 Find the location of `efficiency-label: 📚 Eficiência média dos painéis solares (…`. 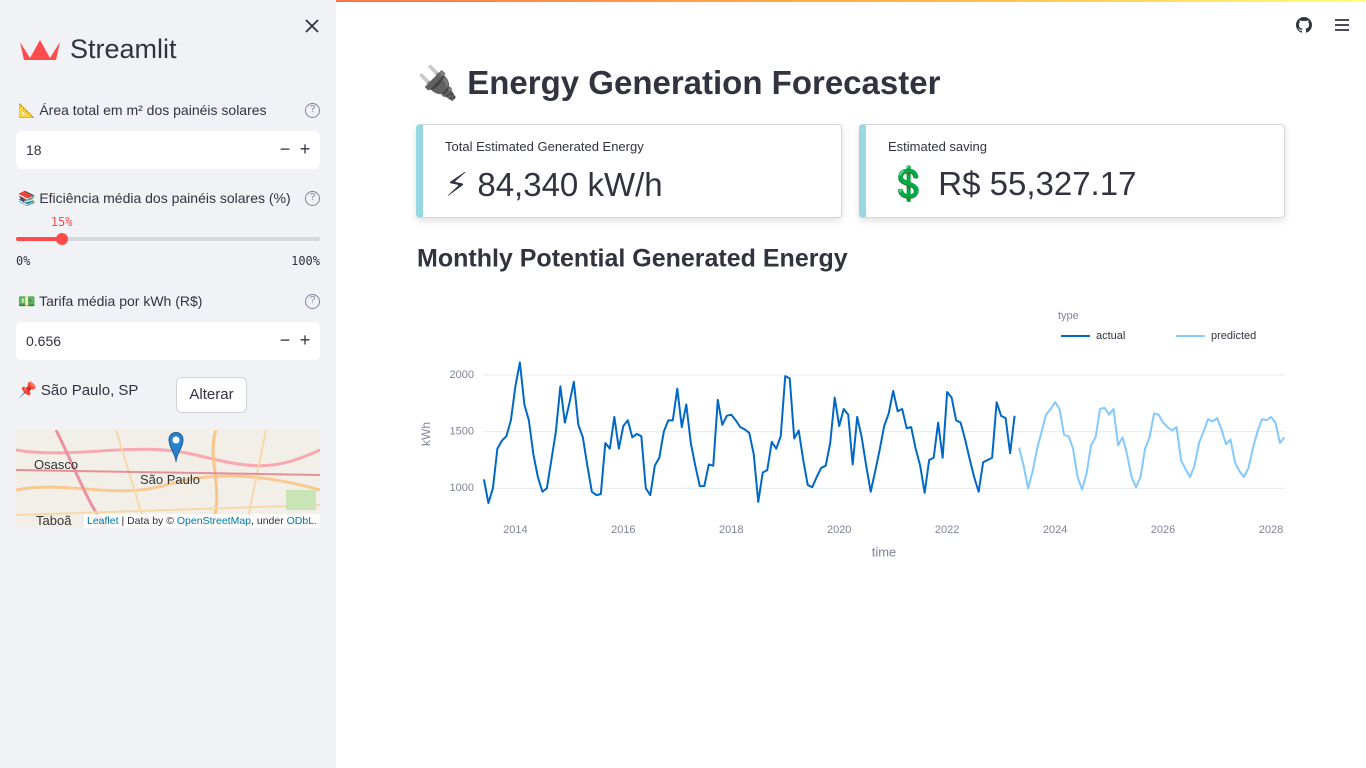

efficiency-label: 📚 Eficiência média dos painéis solares (… is located at coordinates (154, 198).